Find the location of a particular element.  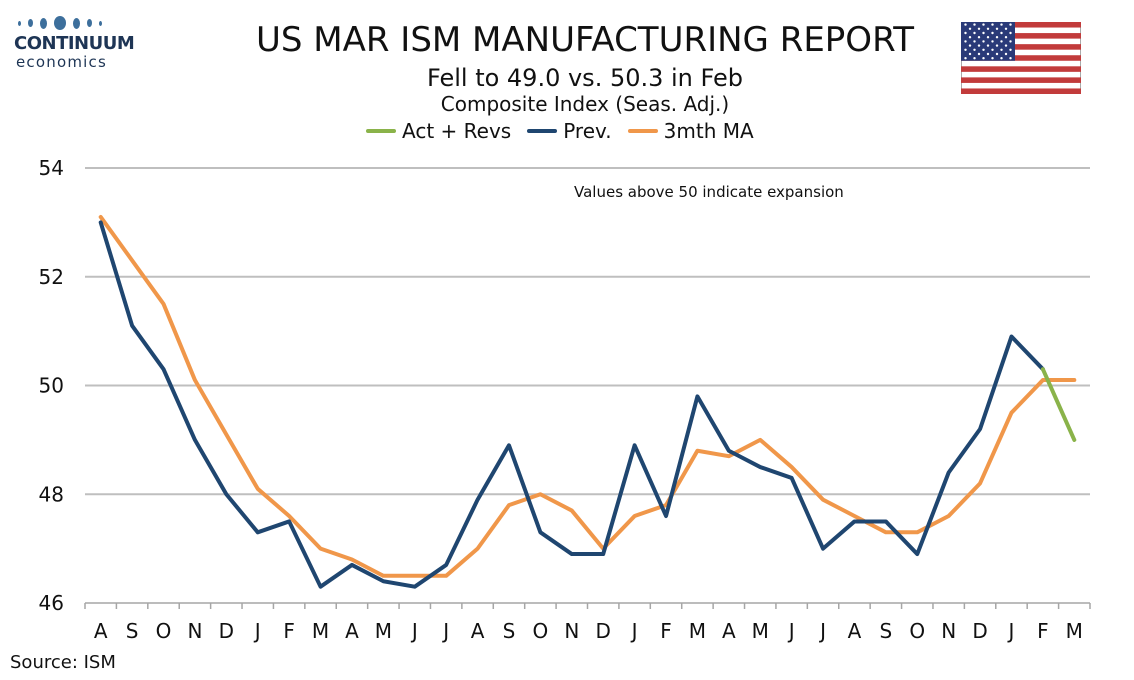

legend-item-act: Act + Revs is located at coordinates (438, 131).